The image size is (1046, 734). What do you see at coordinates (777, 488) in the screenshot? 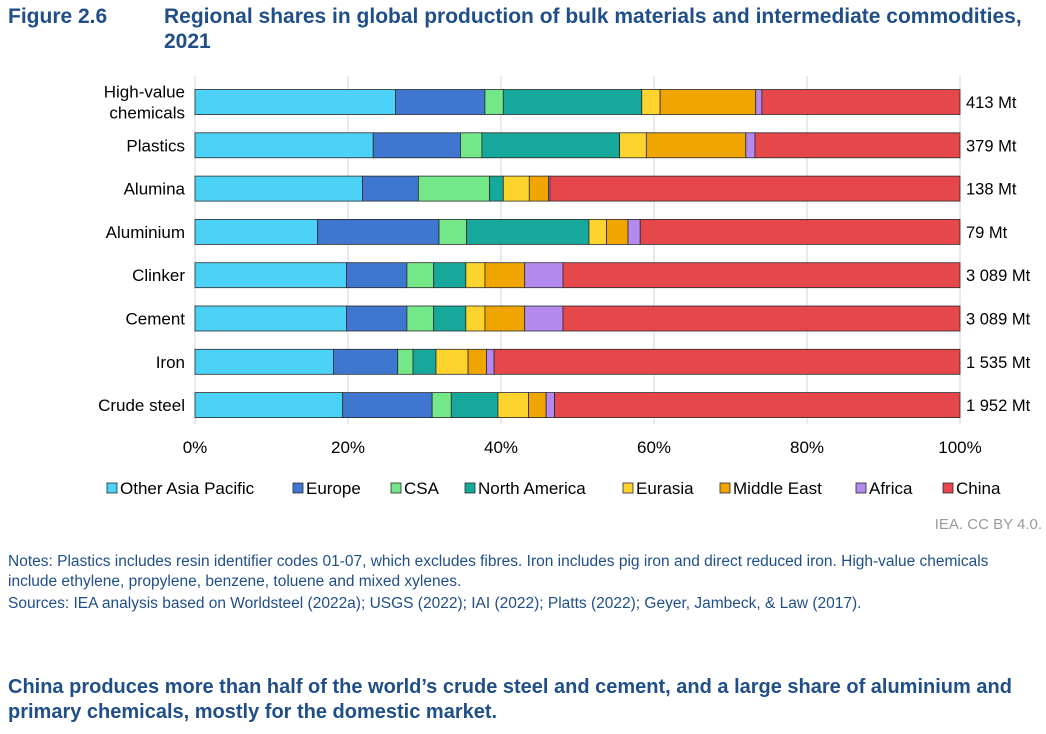
I see `legend-label: Middle East` at bounding box center [777, 488].